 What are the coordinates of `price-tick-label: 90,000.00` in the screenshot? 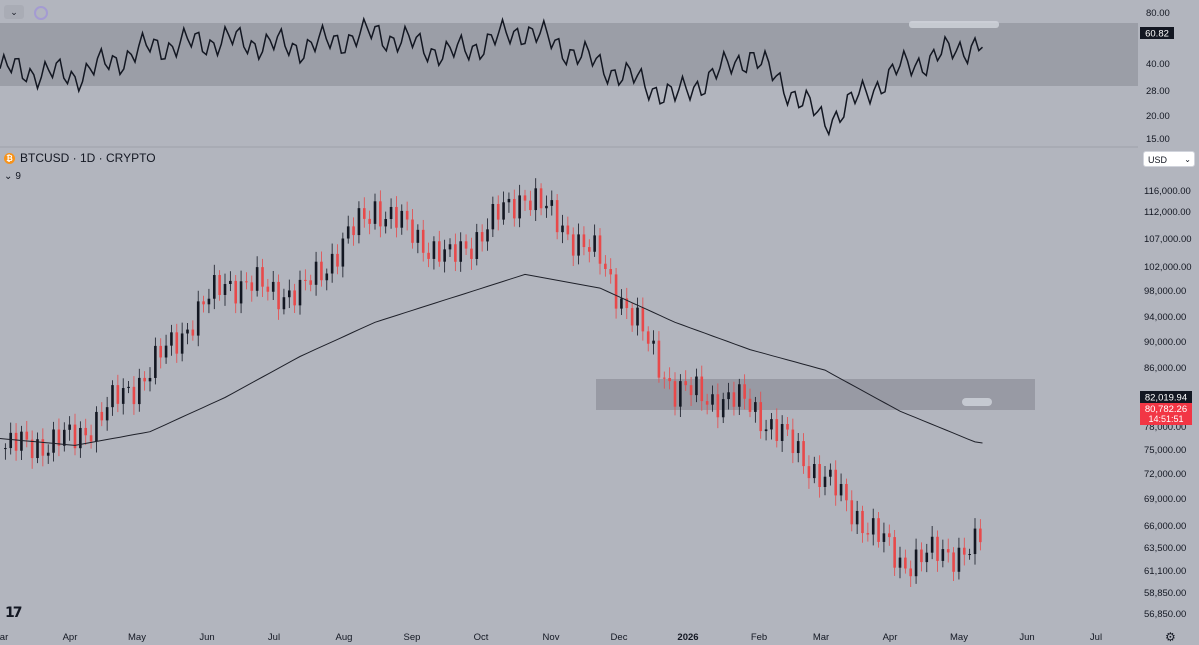 It's located at (1165, 342).